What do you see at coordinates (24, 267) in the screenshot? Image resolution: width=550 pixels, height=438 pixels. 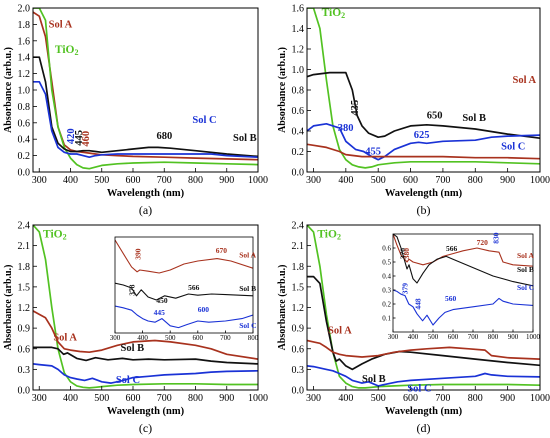 I see `panel-3-ytick-label: 1.8` at bounding box center [24, 267].